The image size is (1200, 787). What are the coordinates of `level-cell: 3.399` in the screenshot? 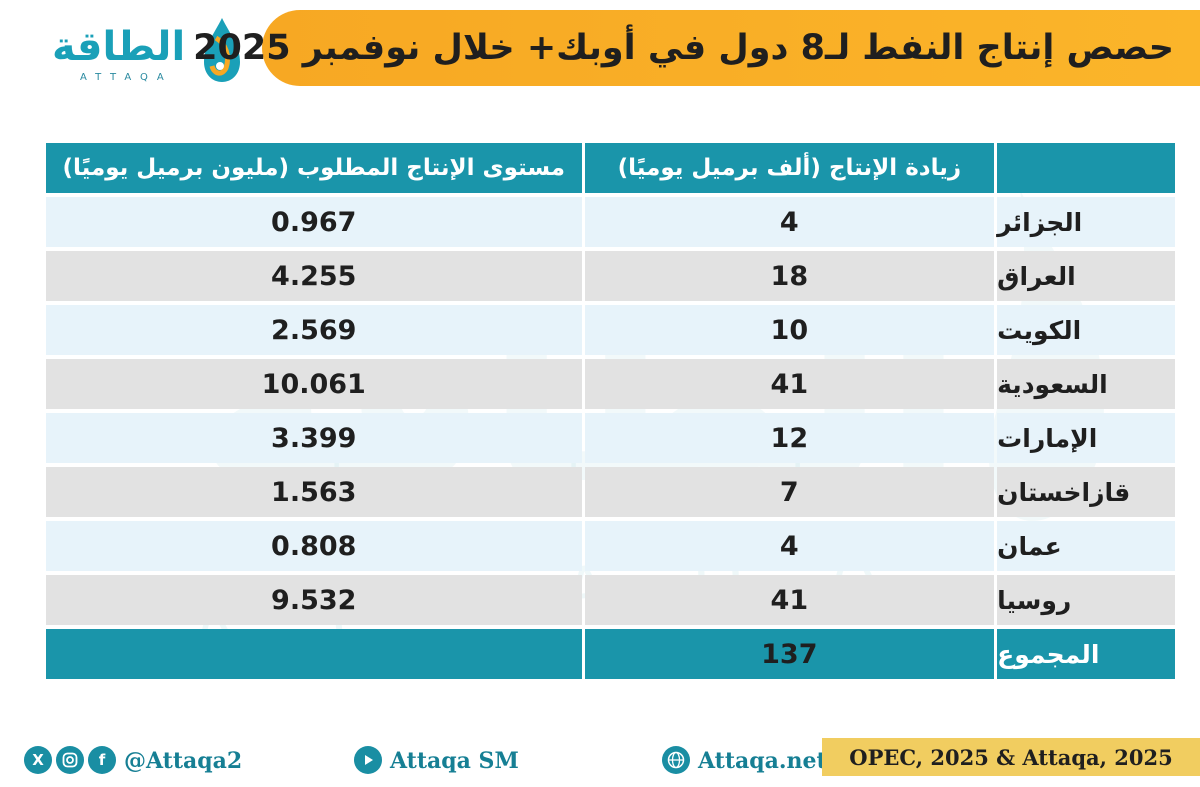 It's located at (314, 438).